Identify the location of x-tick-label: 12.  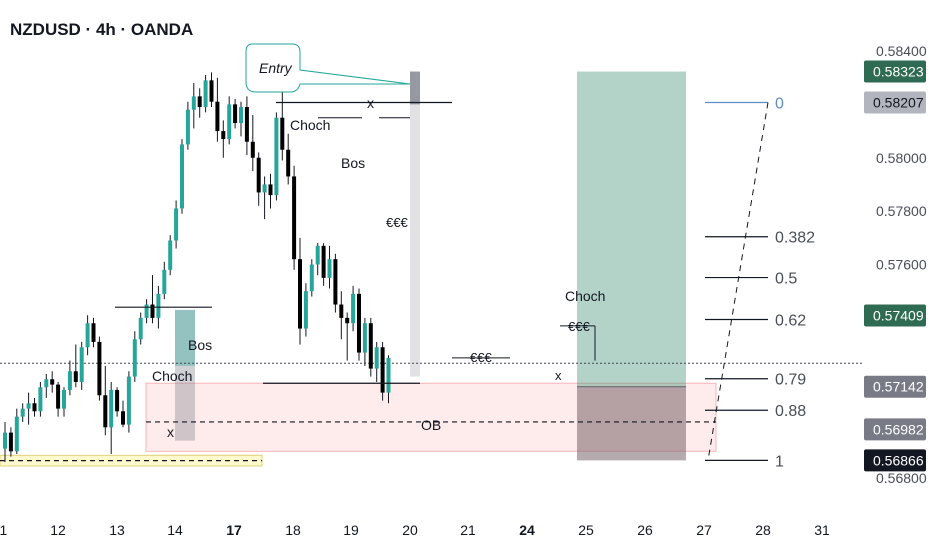
(58, 530).